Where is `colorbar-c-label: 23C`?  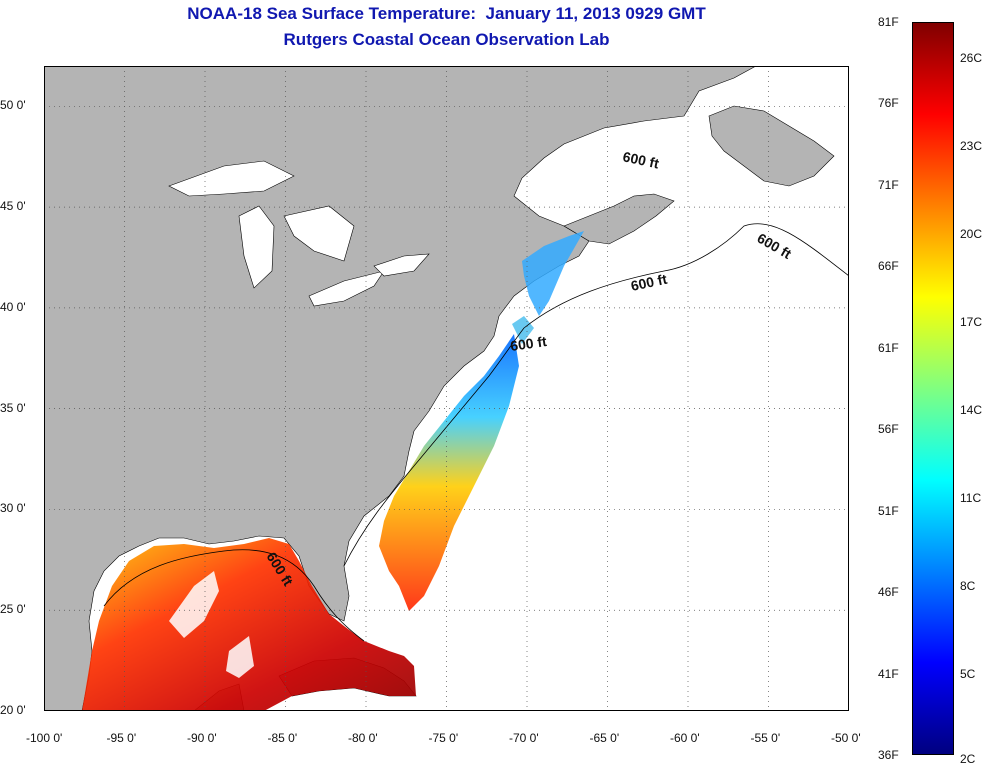
colorbar-c-label: 23C is located at coordinates (971, 145).